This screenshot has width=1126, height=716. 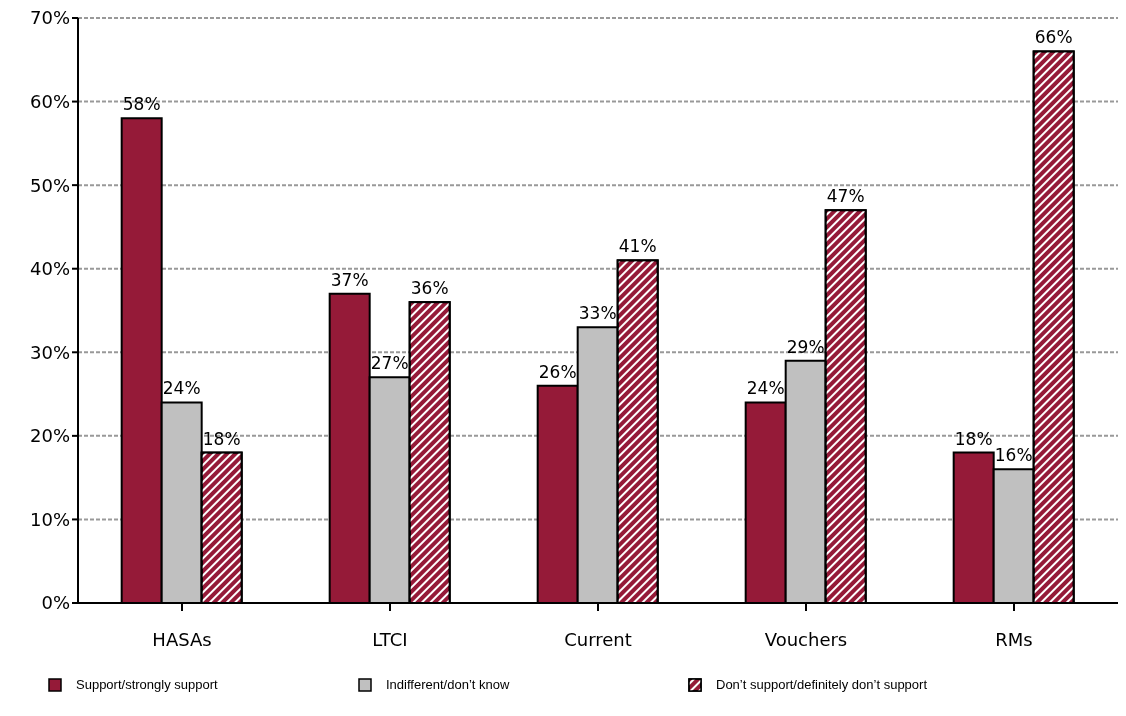 I want to click on y-tick-label: 50%, so click(x=49, y=185).